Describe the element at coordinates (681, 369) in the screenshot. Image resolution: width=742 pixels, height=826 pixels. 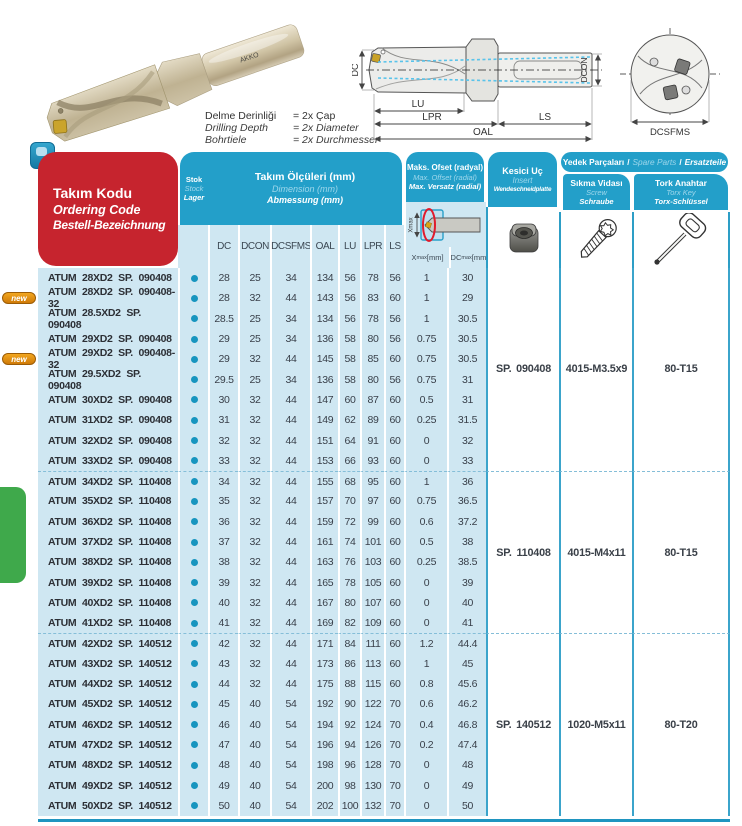
I see `spare-torx-code: 80-T15` at that location.